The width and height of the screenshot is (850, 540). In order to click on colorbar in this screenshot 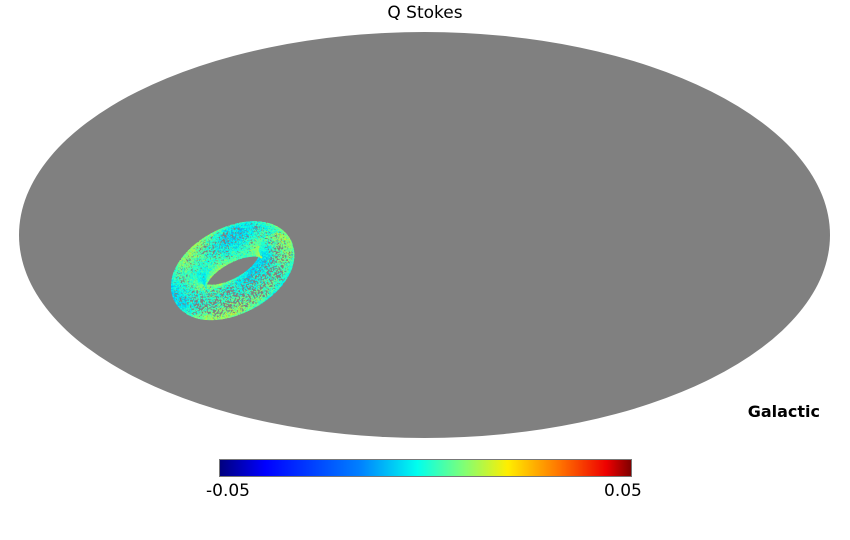, I will do `click(425, 468)`.